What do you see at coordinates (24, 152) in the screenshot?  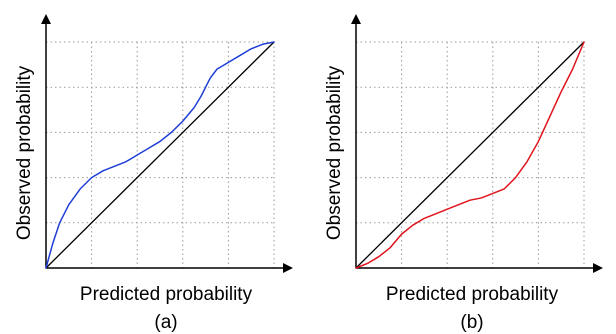 I see `panel-a-y-axis-label: Observed probability` at bounding box center [24, 152].